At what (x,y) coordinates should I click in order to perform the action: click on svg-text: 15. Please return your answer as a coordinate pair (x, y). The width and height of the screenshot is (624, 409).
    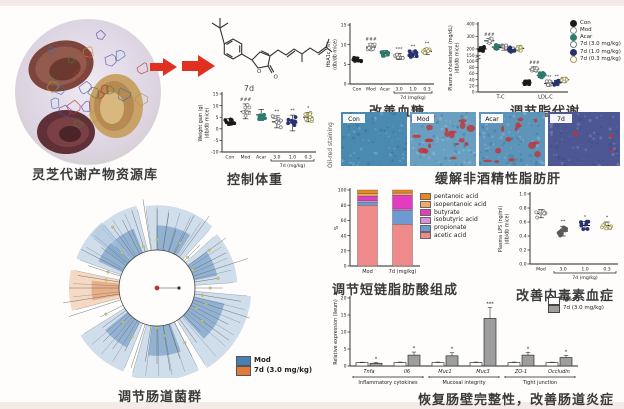
    Looking at the image, I should click on (344, 316).